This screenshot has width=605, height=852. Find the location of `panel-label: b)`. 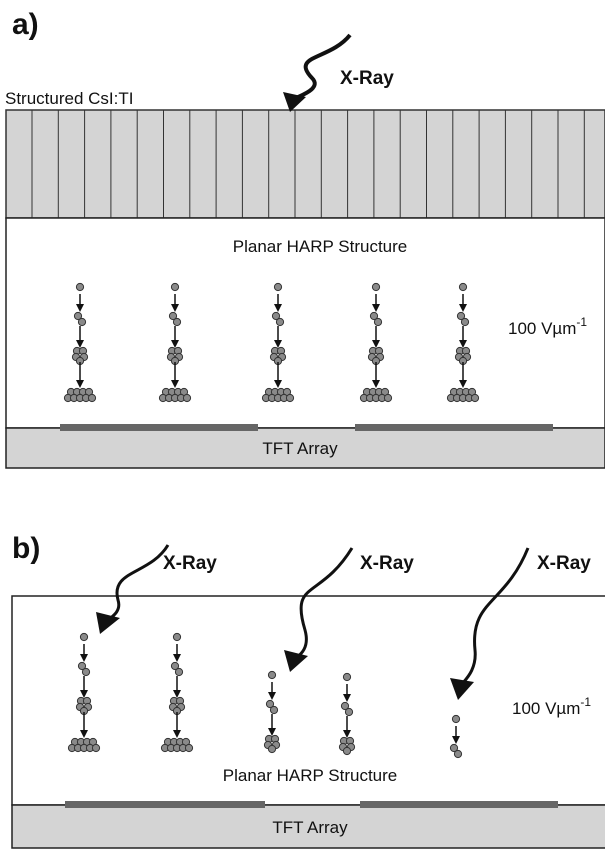

panel-label: b) is located at coordinates (26, 548).